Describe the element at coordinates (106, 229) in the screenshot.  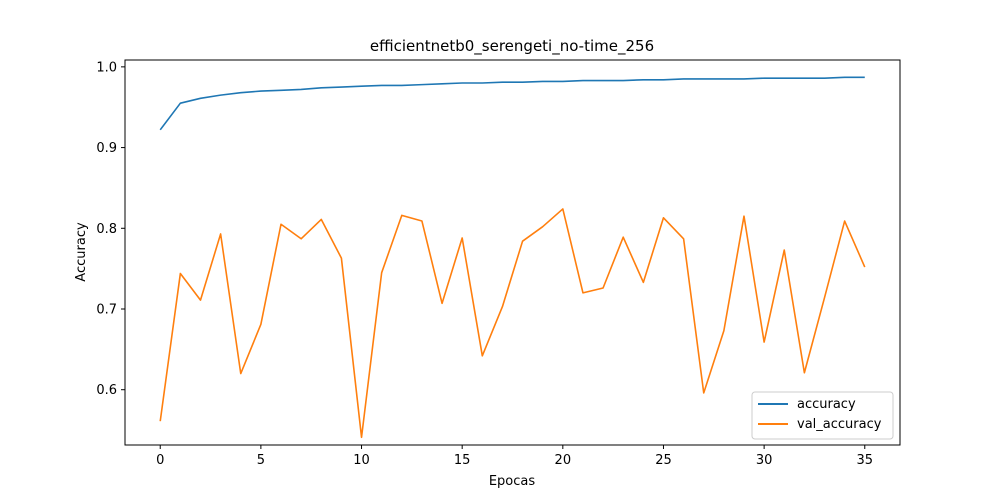
I see `y-tick-label: 0.8` at that location.